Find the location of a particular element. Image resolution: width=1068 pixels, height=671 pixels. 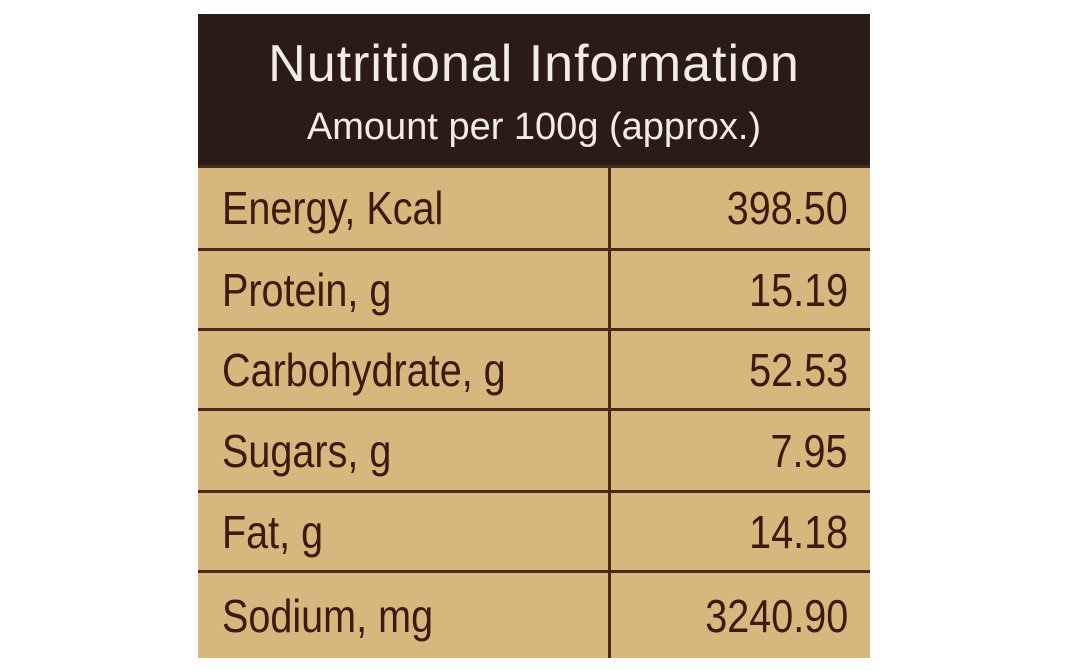

table-row: Energy, Kcal 398.50 is located at coordinates (534, 206).